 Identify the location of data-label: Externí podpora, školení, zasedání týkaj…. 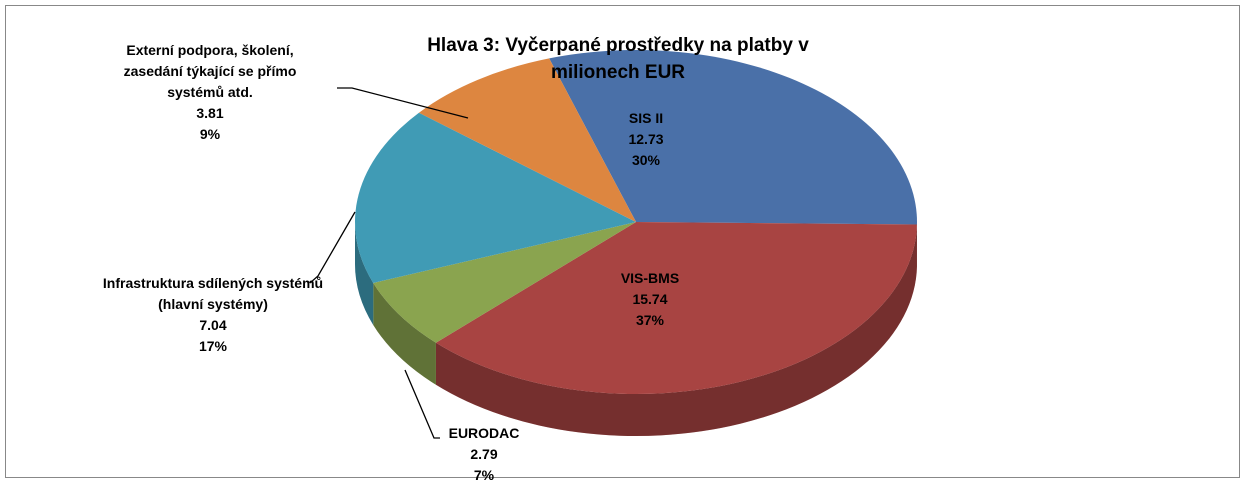
(210, 92).